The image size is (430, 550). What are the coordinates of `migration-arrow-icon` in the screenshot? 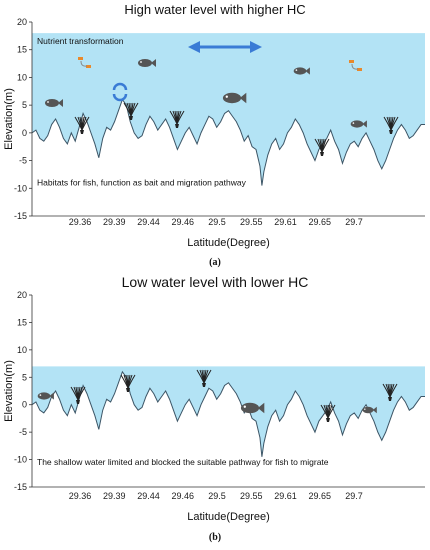 It's located at (225, 47).